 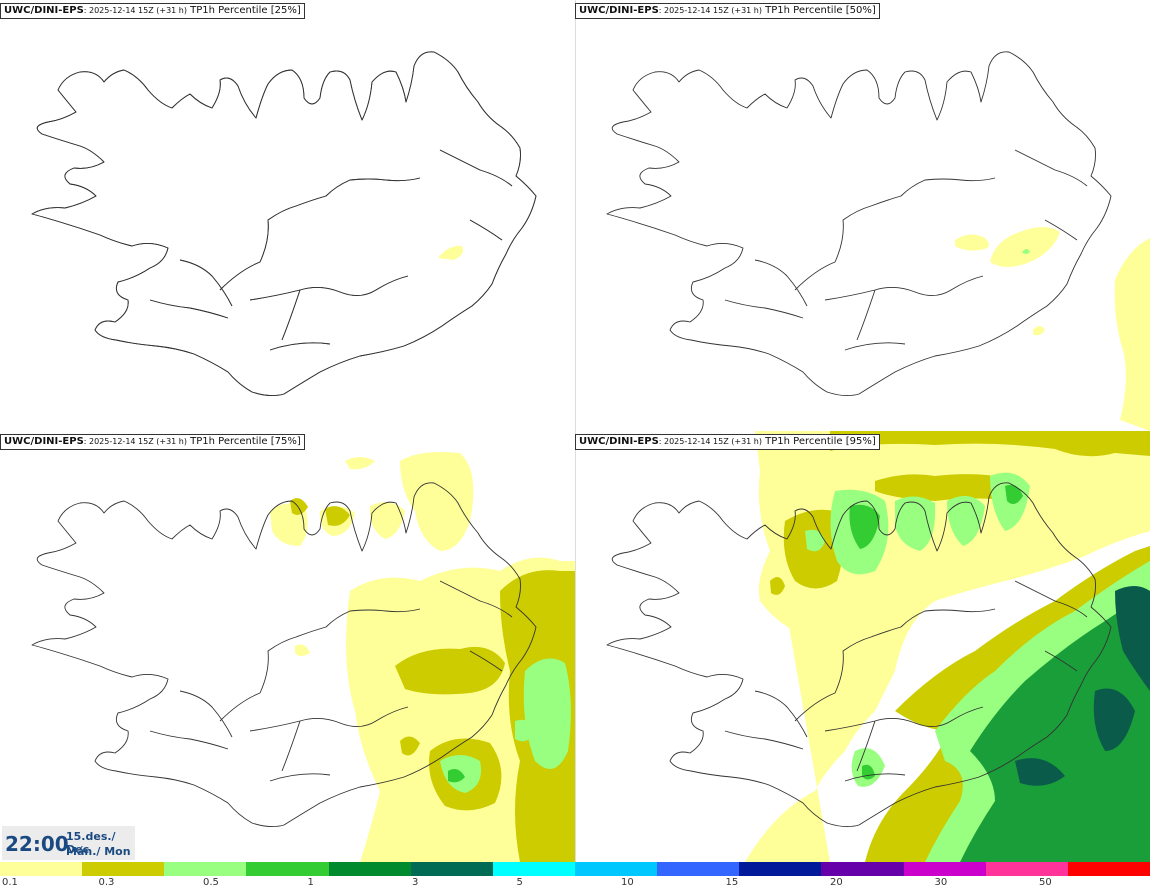 What do you see at coordinates (575, 431) in the screenshot?
I see `panel-divider` at bounding box center [575, 431].